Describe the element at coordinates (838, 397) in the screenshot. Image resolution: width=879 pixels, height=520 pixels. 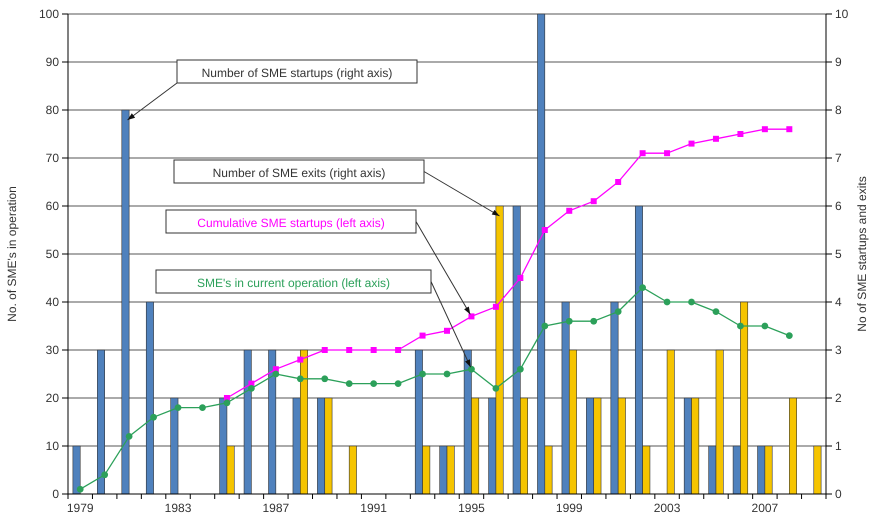
I see `y2-tick-label: 2` at that location.